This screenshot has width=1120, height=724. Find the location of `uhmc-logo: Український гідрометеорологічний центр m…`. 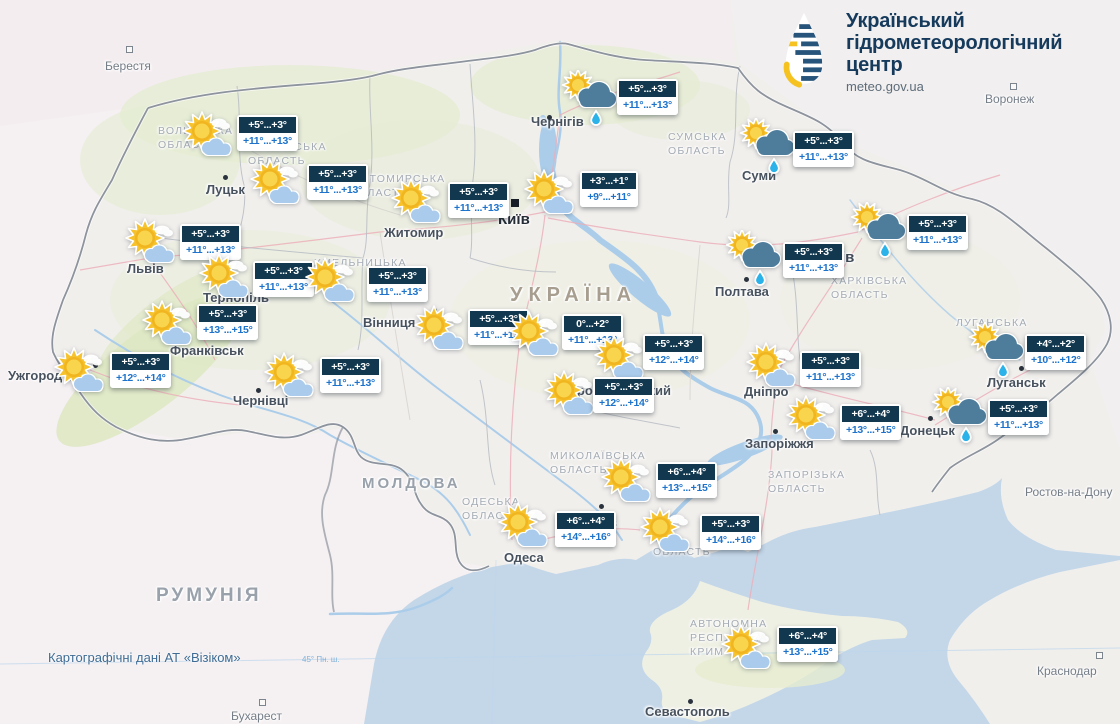

uhmc-logo: Український гідрометеорологічний центр m… is located at coordinates (921, 53).